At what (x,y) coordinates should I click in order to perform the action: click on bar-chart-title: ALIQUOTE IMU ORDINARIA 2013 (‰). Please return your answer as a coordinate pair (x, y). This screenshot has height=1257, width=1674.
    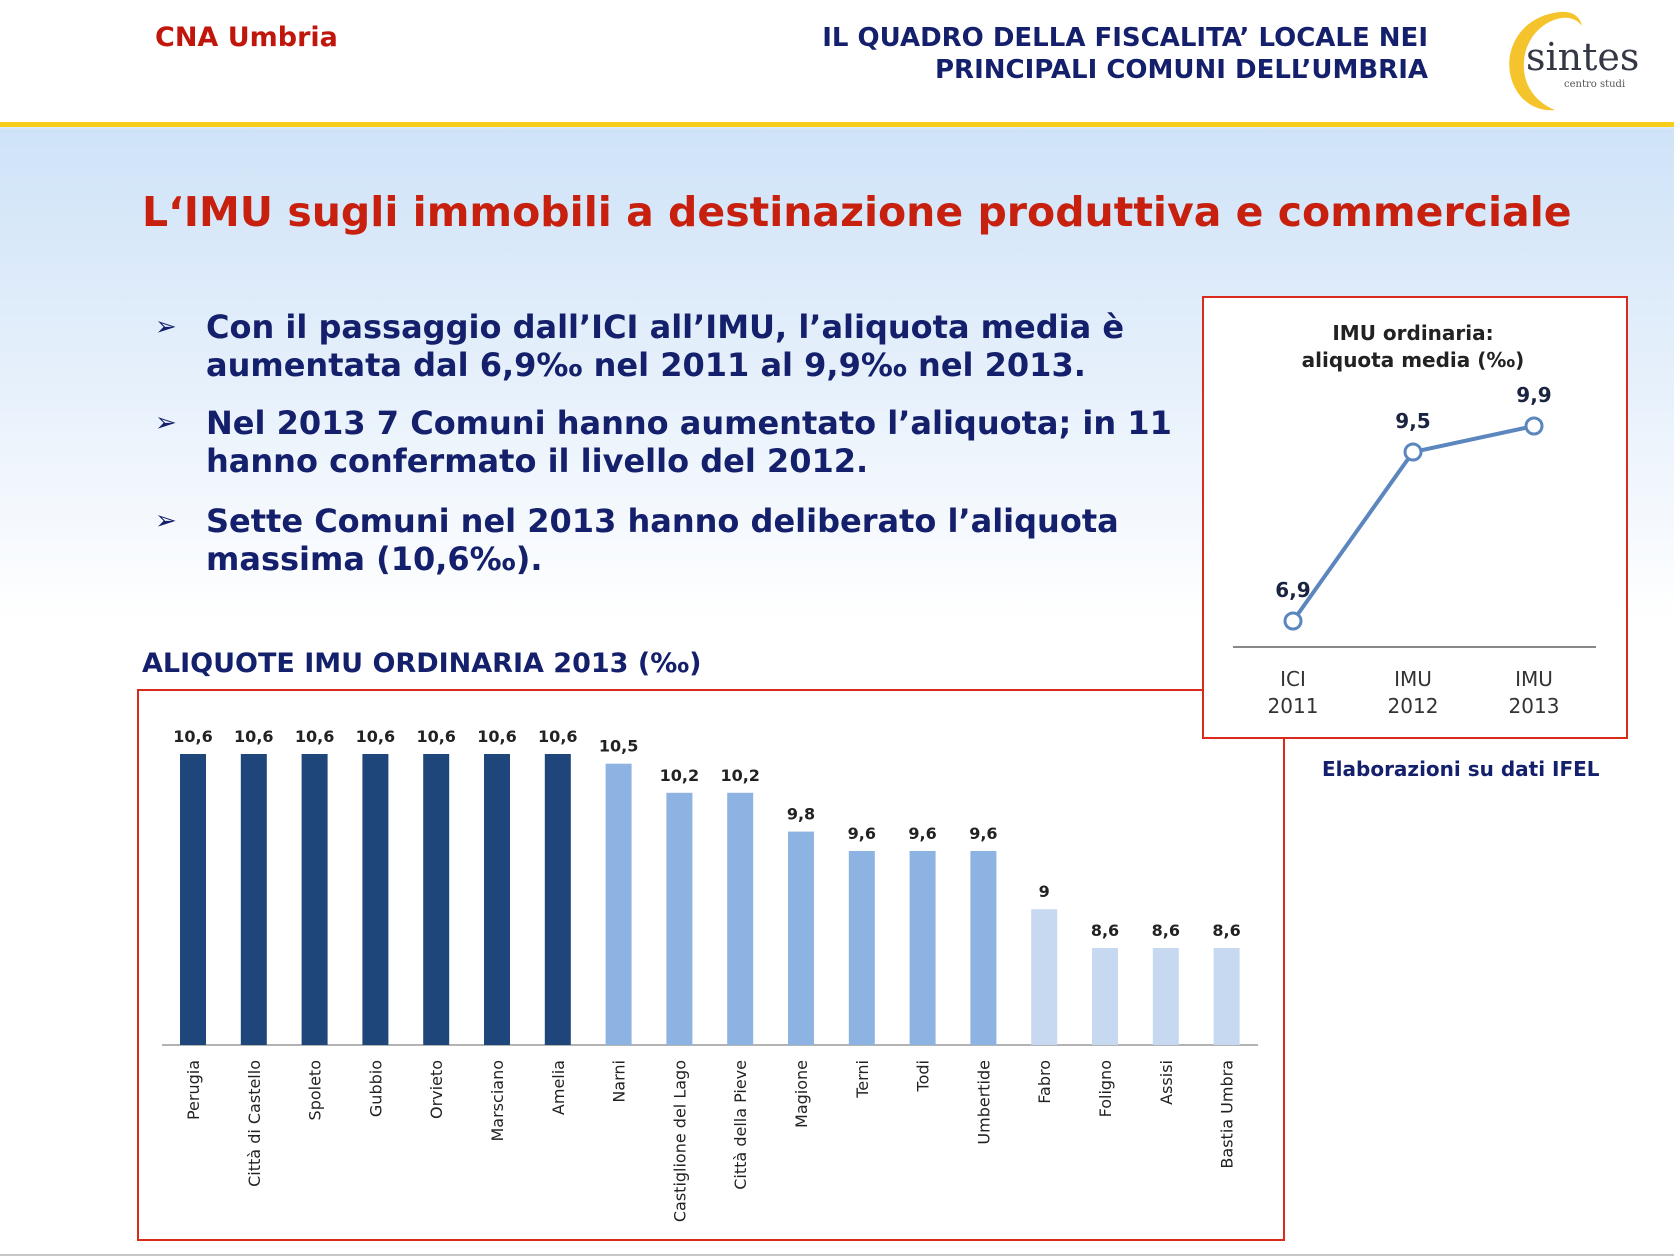
    Looking at the image, I should click on (422, 663).